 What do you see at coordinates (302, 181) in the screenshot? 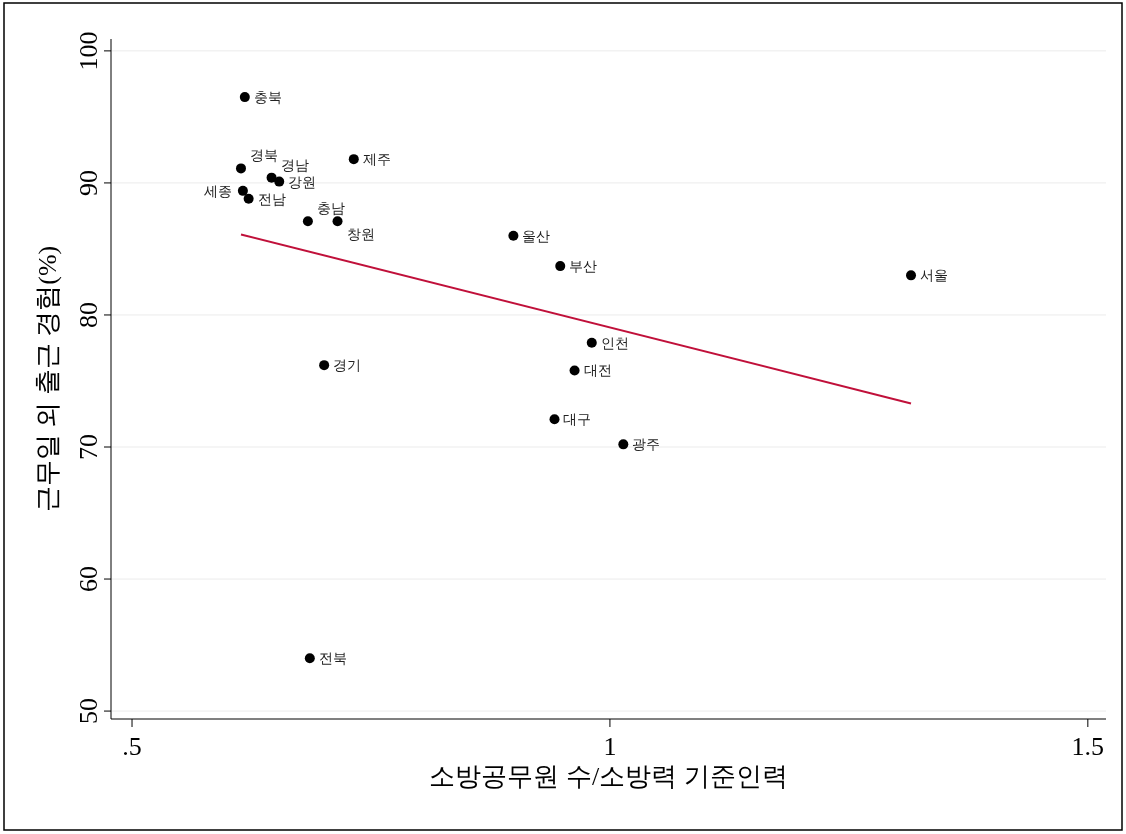
I see `annotation: 강원` at bounding box center [302, 181].